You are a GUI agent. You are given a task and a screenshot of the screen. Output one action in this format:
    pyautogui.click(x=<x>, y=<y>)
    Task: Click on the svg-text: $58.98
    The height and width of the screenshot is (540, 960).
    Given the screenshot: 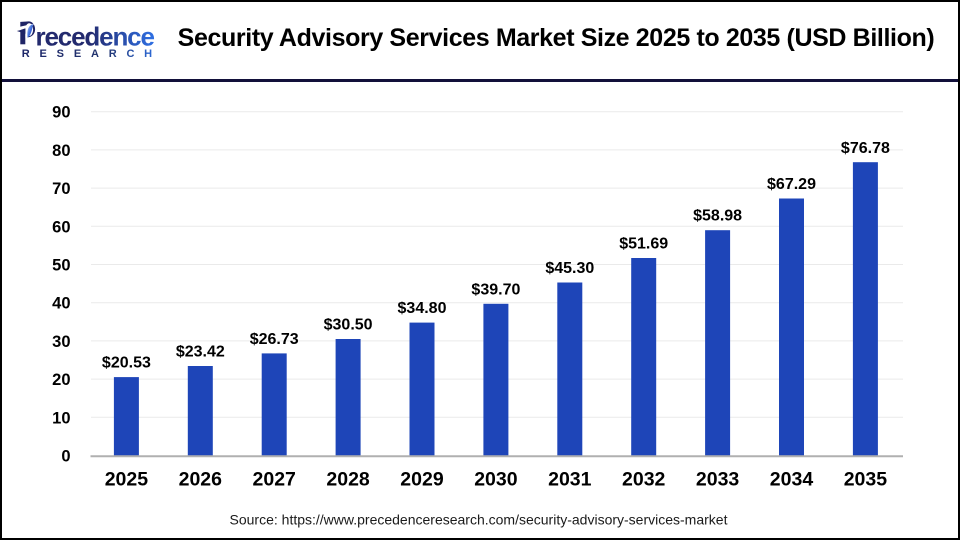 What is the action you would take?
    pyautogui.click(x=717, y=216)
    